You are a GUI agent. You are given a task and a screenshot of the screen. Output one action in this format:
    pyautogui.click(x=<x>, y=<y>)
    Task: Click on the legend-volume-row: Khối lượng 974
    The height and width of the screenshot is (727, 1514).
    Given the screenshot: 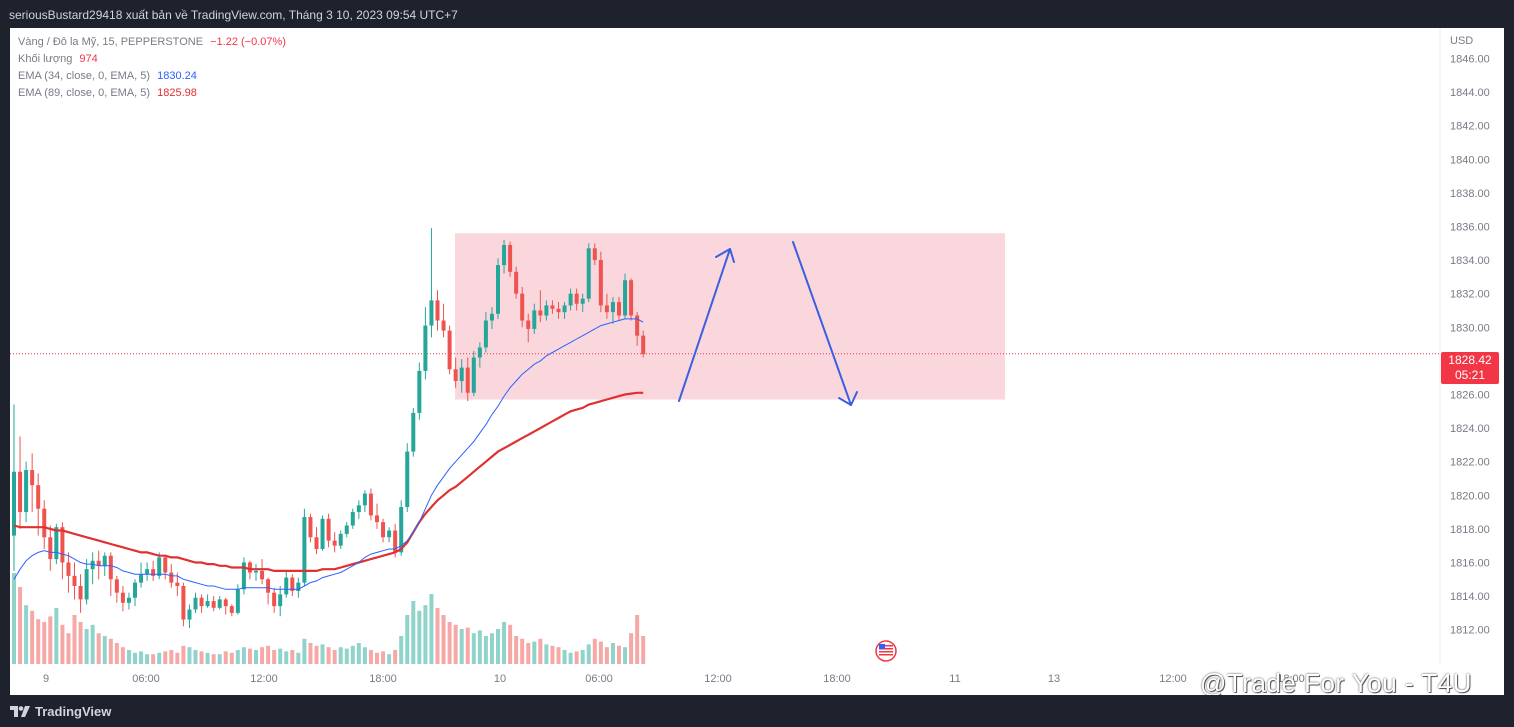 What is the action you would take?
    pyautogui.click(x=152, y=59)
    